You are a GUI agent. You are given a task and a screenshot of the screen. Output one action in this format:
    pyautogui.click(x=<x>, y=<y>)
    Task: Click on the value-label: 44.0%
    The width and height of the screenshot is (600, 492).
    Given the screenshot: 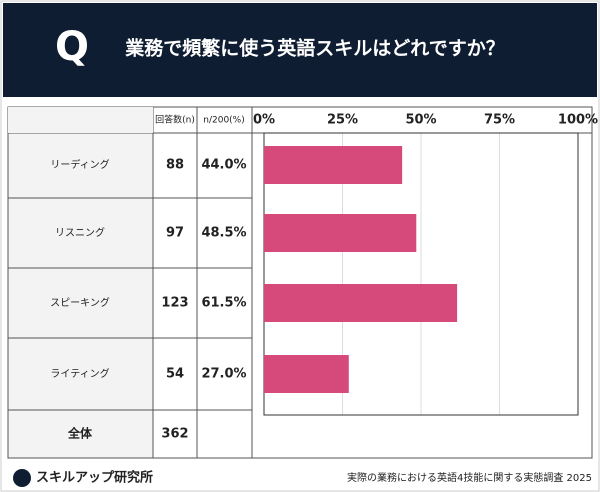 What is the action you would take?
    pyautogui.click(x=223, y=165)
    